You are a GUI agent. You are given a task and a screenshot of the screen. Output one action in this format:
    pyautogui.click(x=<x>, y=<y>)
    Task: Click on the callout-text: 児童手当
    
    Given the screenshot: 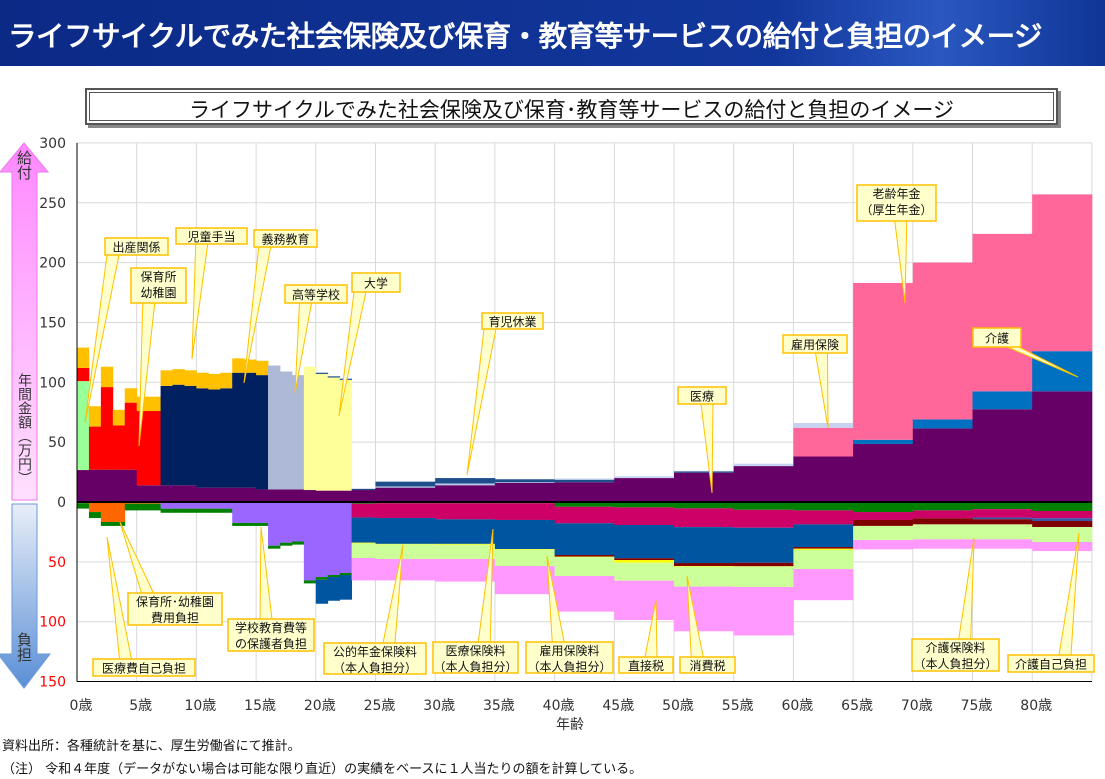 What is the action you would take?
    pyautogui.click(x=211, y=236)
    